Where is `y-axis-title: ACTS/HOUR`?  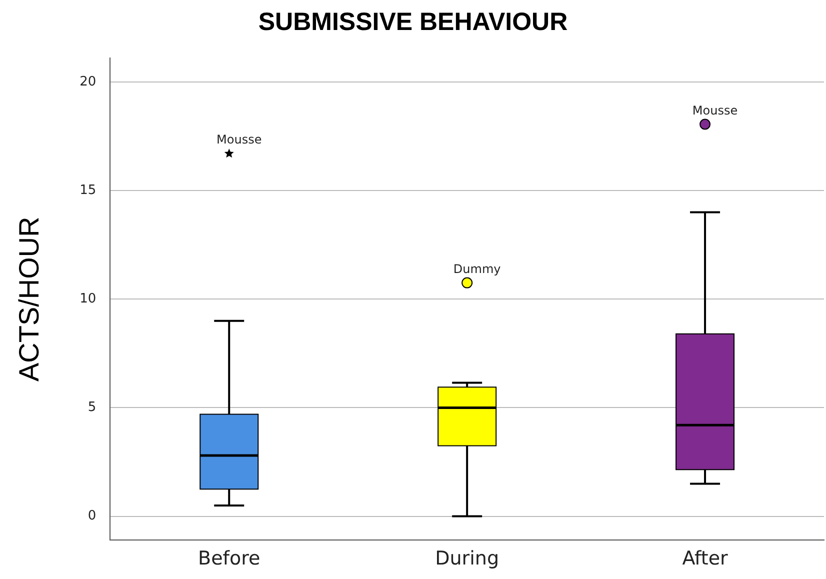
y-axis-title: ACTS/HOUR is located at coordinates (29, 299).